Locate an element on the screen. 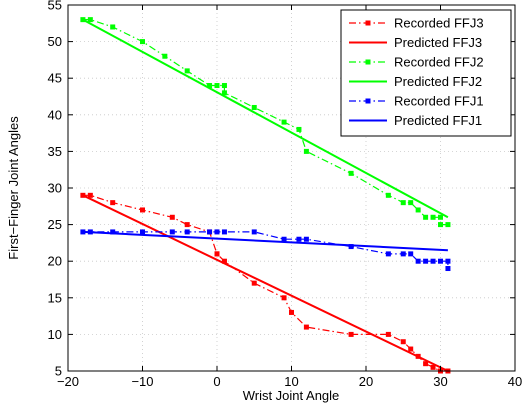 This screenshot has height=413, width=525. x-tick-label: 20 is located at coordinates (366, 381).